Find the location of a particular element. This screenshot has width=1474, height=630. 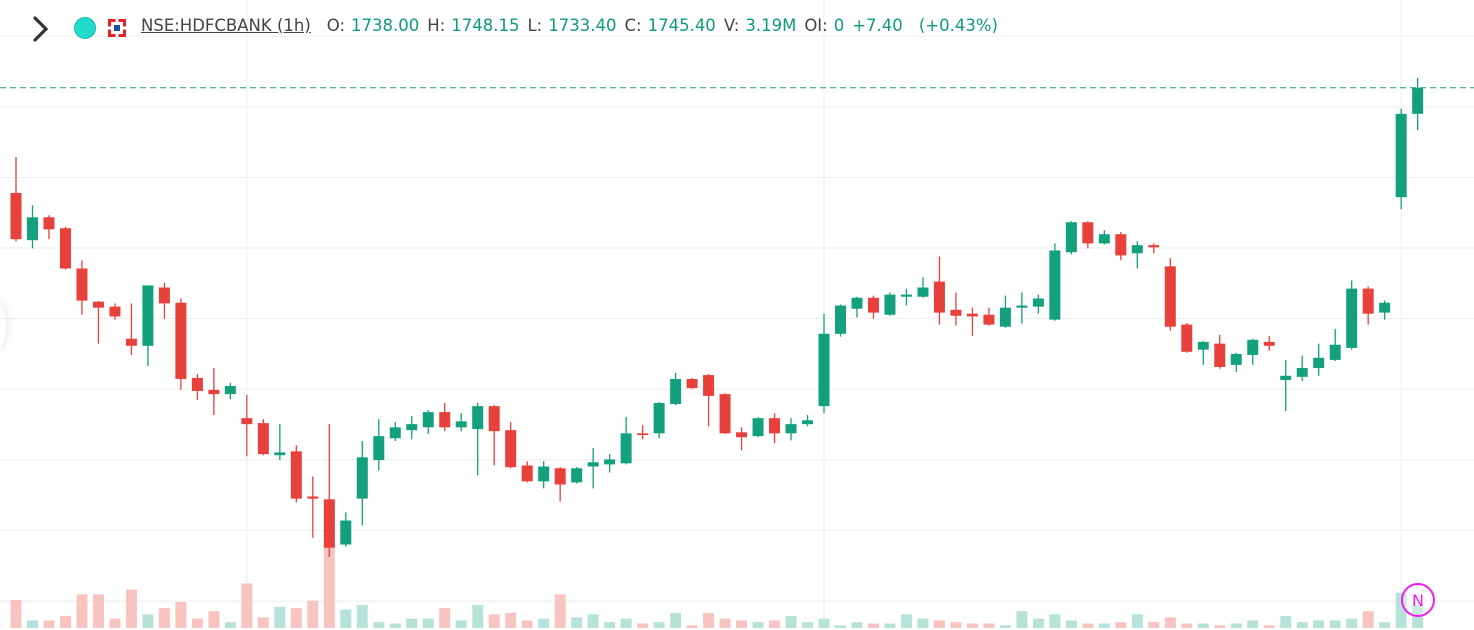

high-label: H: is located at coordinates (436, 25).